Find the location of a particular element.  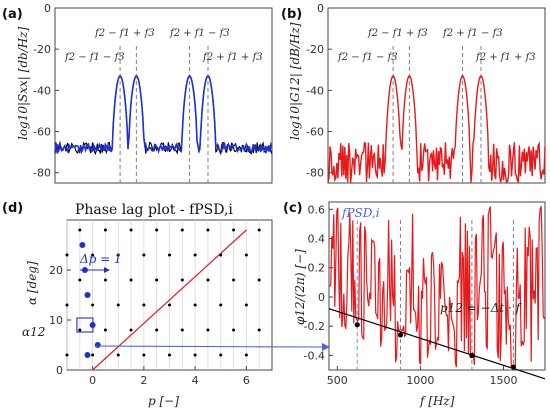

panel-d-xtick-label-3: 6 is located at coordinates (246, 380).